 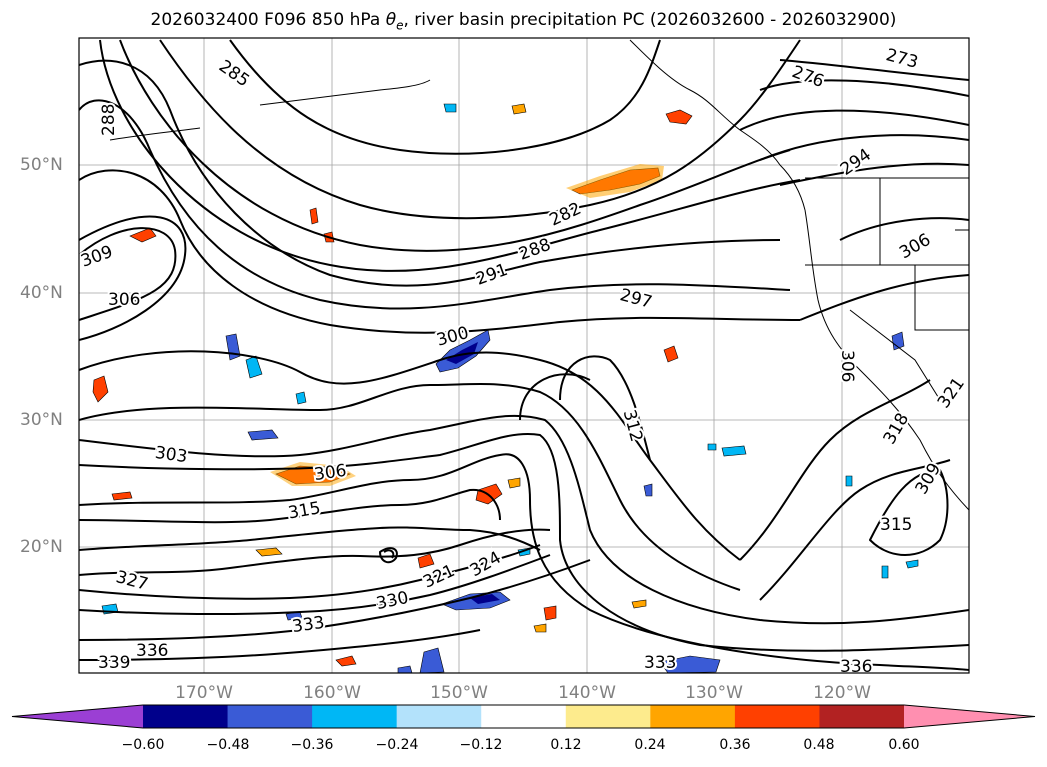 What do you see at coordinates (714, 693) in the screenshot?
I see `lon-tick-label: 130°W` at bounding box center [714, 693].